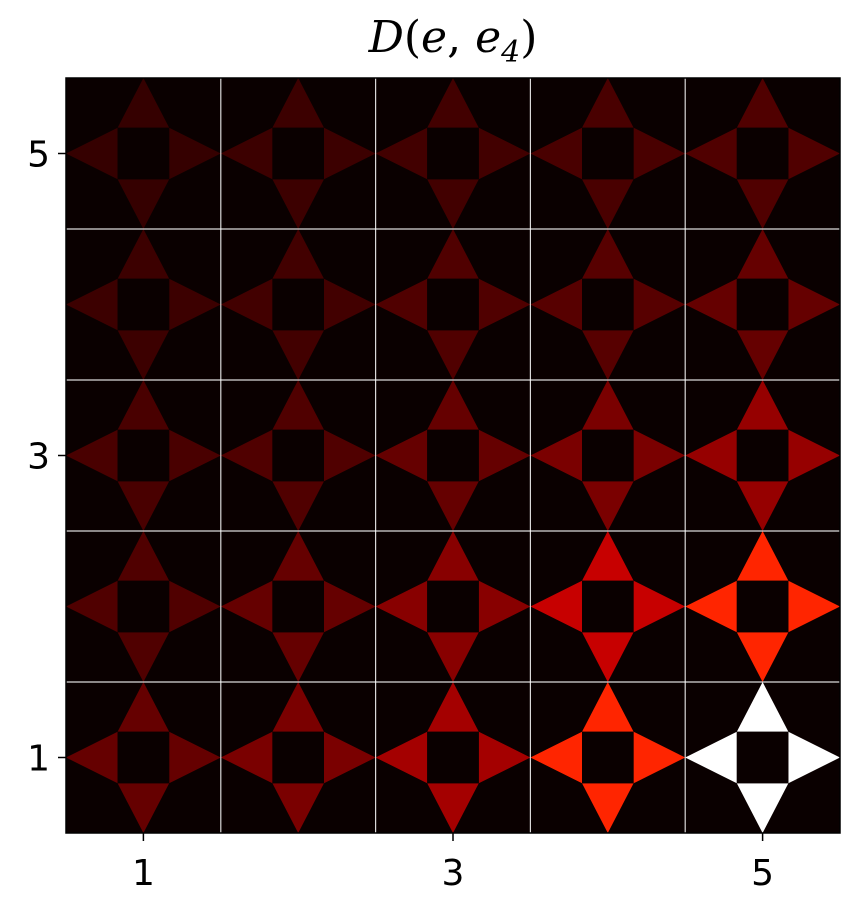 The image size is (861, 915). I want to click on triangle-down-r2-c4, so click(608, 657).